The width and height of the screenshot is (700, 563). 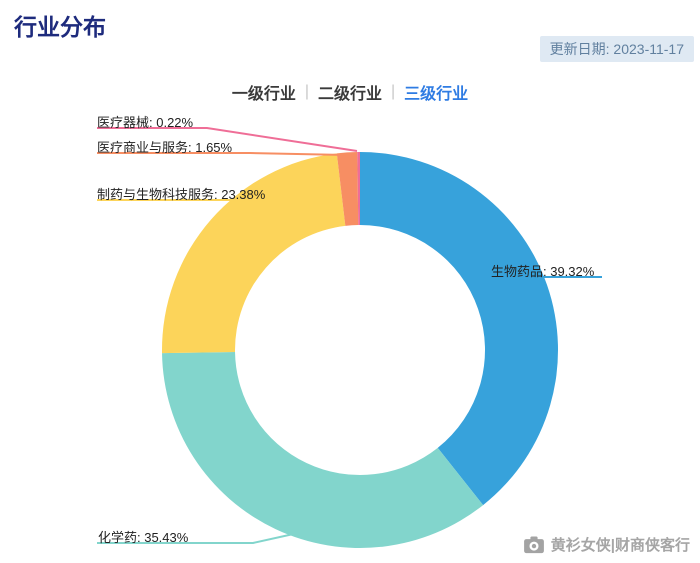 What do you see at coordinates (436, 94) in the screenshot?
I see `tab-industry-level-3: 三级行业` at bounding box center [436, 94].